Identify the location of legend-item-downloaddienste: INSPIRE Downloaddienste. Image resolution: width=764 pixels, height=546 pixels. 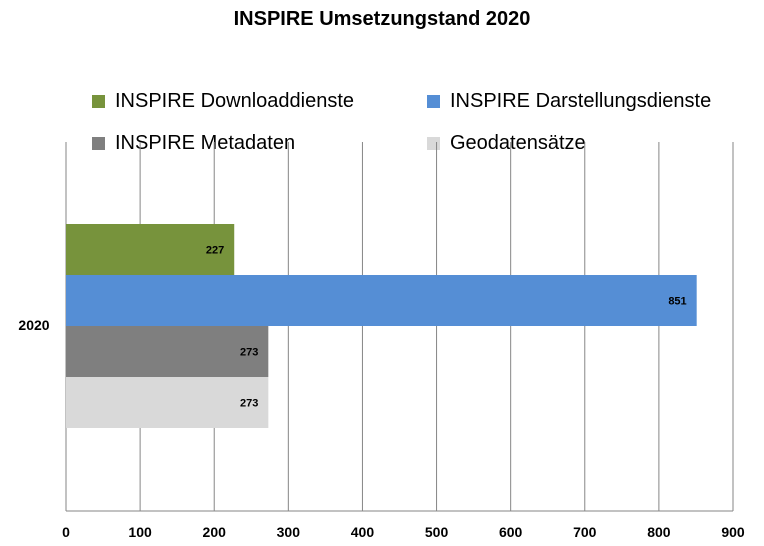
(223, 101).